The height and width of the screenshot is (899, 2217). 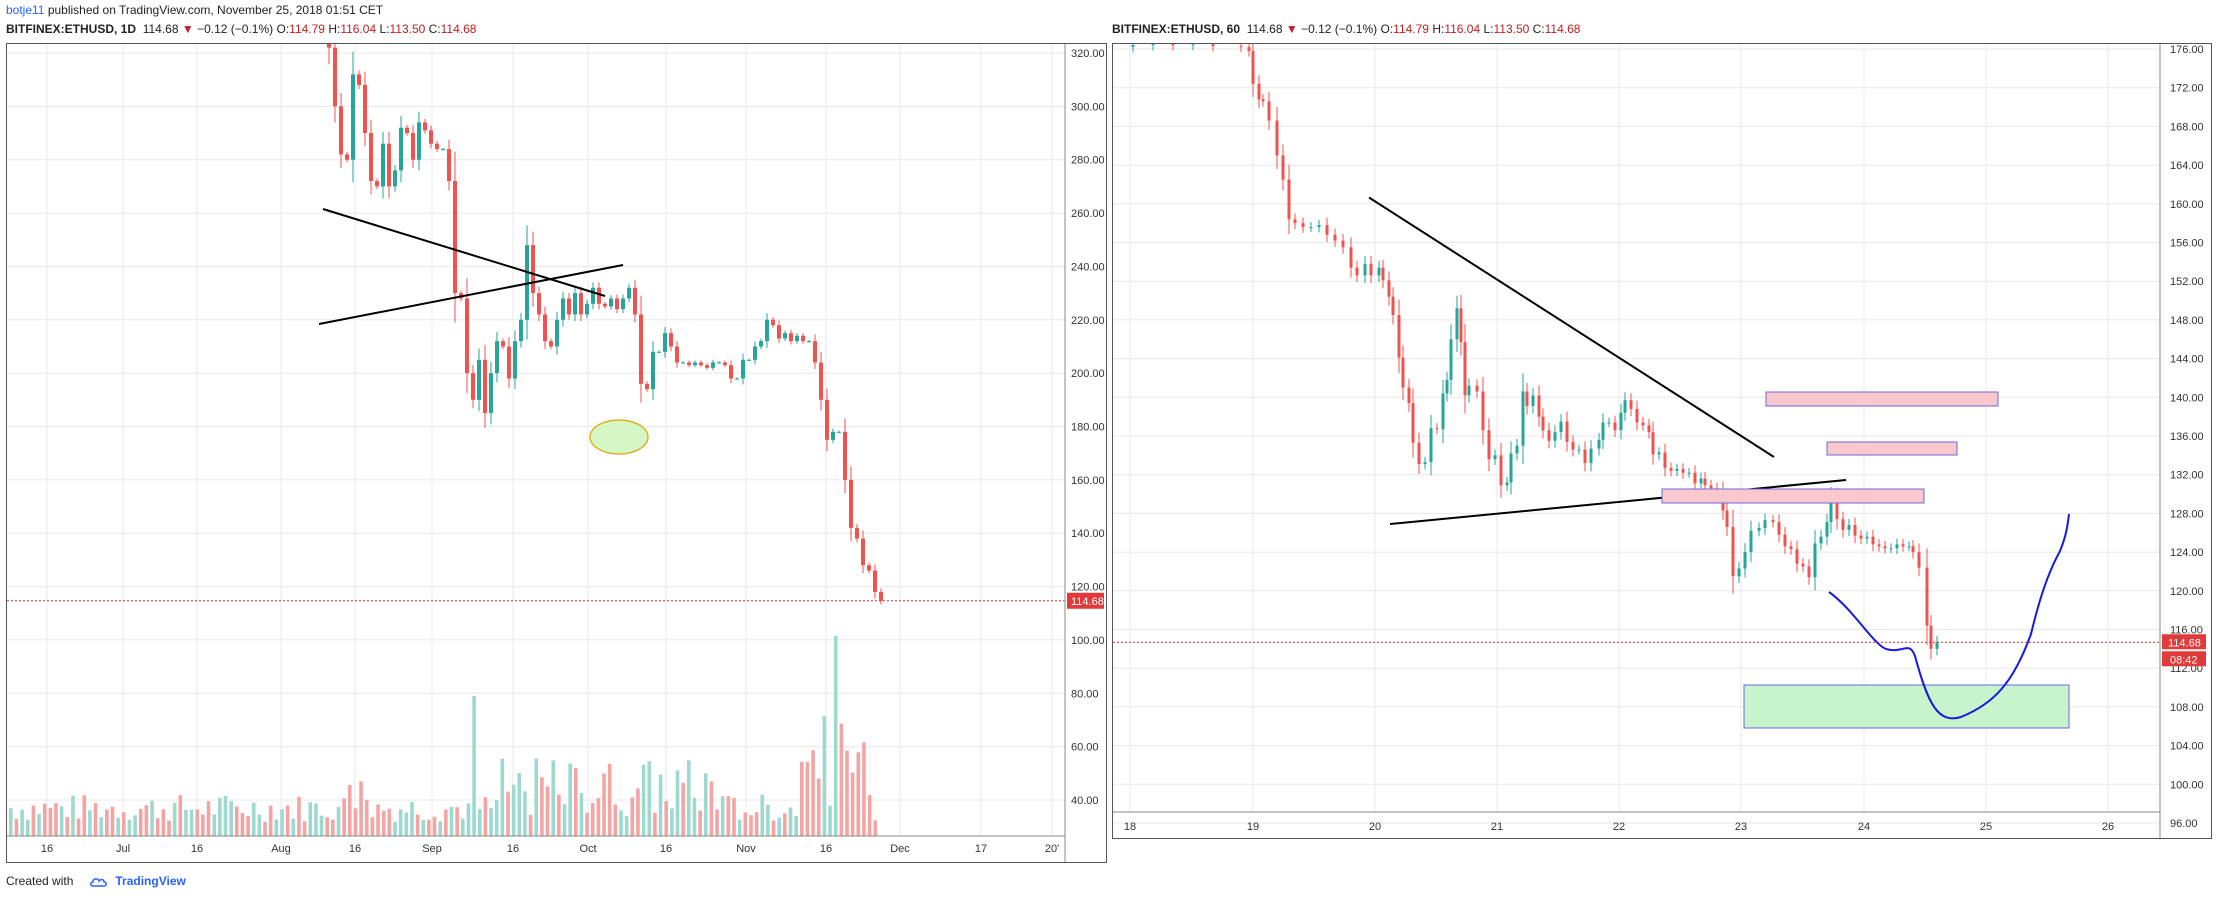 What do you see at coordinates (25, 10) in the screenshot?
I see `author-link: botje11` at bounding box center [25, 10].